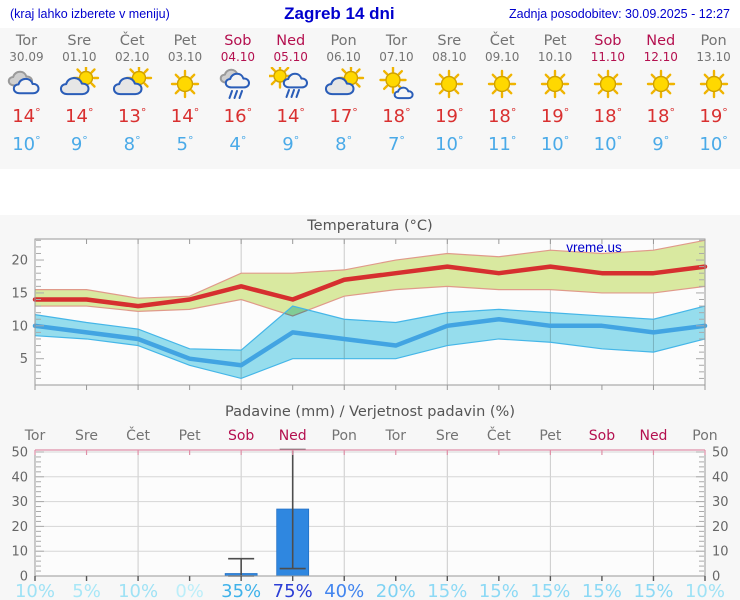  Describe the element at coordinates (653, 436) in the screenshot. I see `precip-day-label: Ned` at that location.